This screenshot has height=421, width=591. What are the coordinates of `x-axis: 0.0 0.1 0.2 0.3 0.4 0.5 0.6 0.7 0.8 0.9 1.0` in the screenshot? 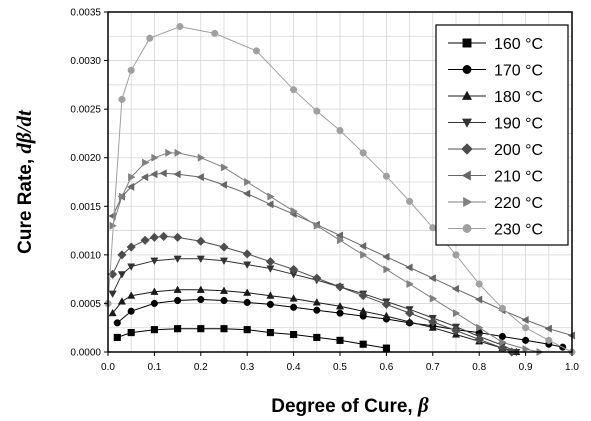 It's located at (340, 362).